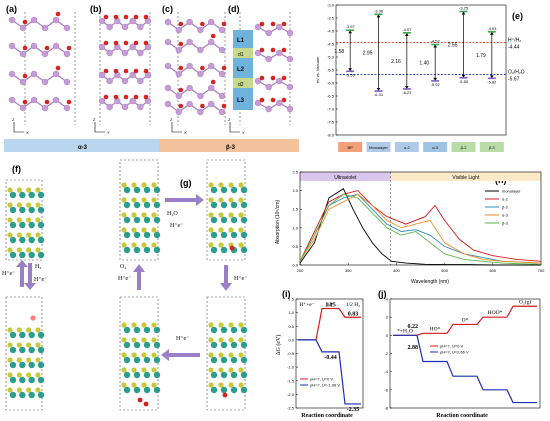 The image size is (550, 421). What do you see at coordinates (387, 317) in the screenshot?
I see `chart-j-ytick-label: 2` at bounding box center [387, 317].